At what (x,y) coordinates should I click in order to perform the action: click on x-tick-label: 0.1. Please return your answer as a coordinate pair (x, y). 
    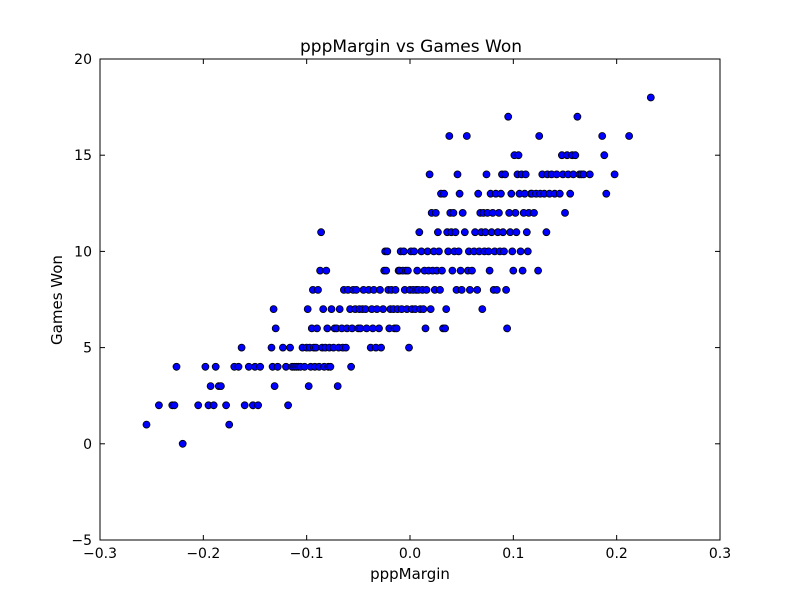
    Looking at the image, I should click on (513, 554).